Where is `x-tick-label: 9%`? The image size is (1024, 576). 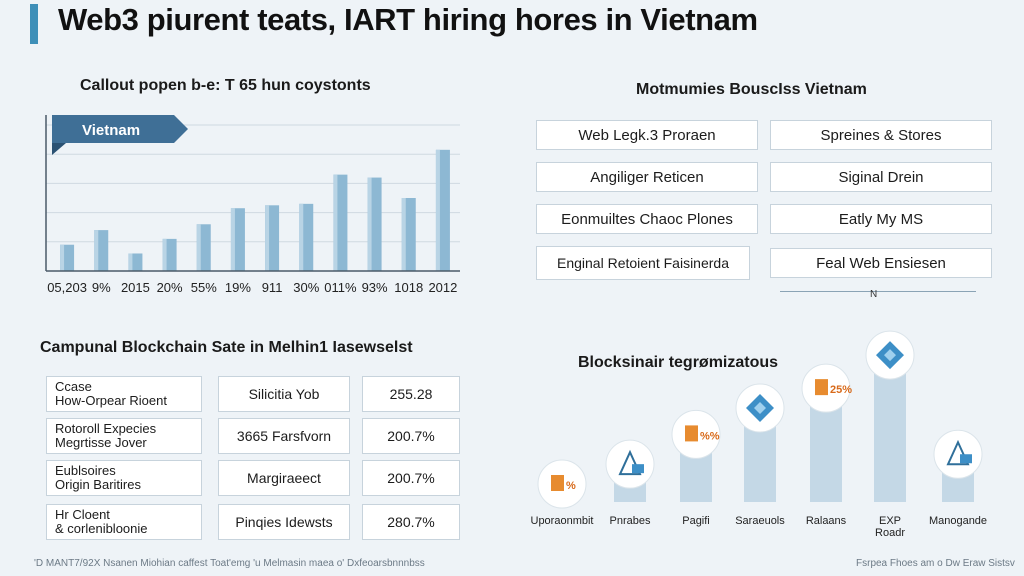
x-tick-label: 9% is located at coordinates (101, 287).